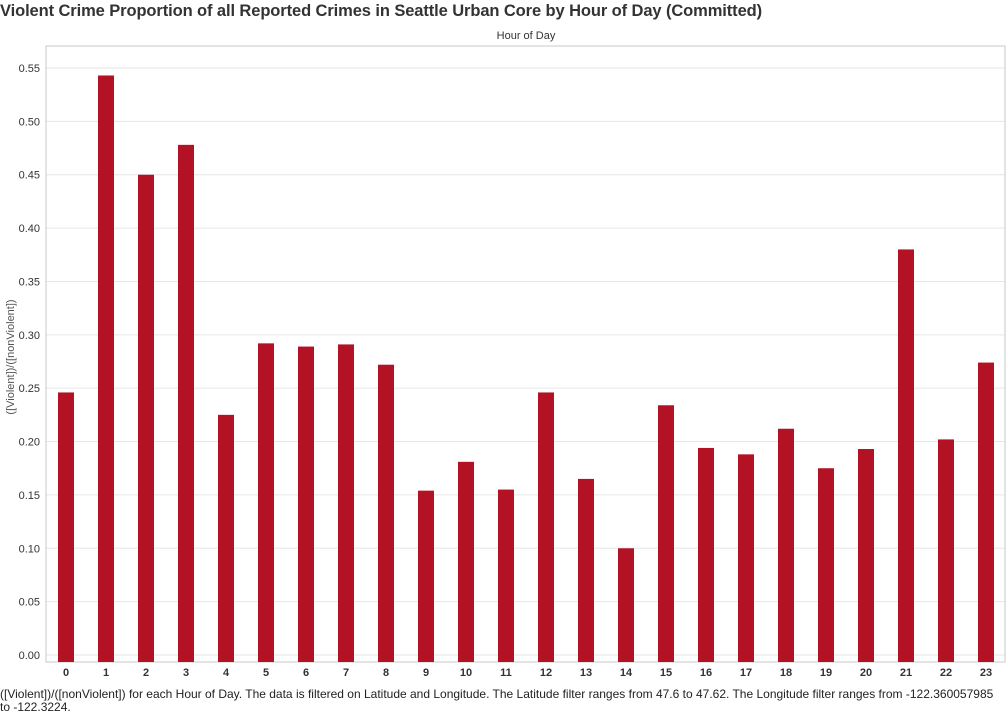 The image size is (1008, 718). What do you see at coordinates (986, 673) in the screenshot?
I see `x-tick-label: 23` at bounding box center [986, 673].